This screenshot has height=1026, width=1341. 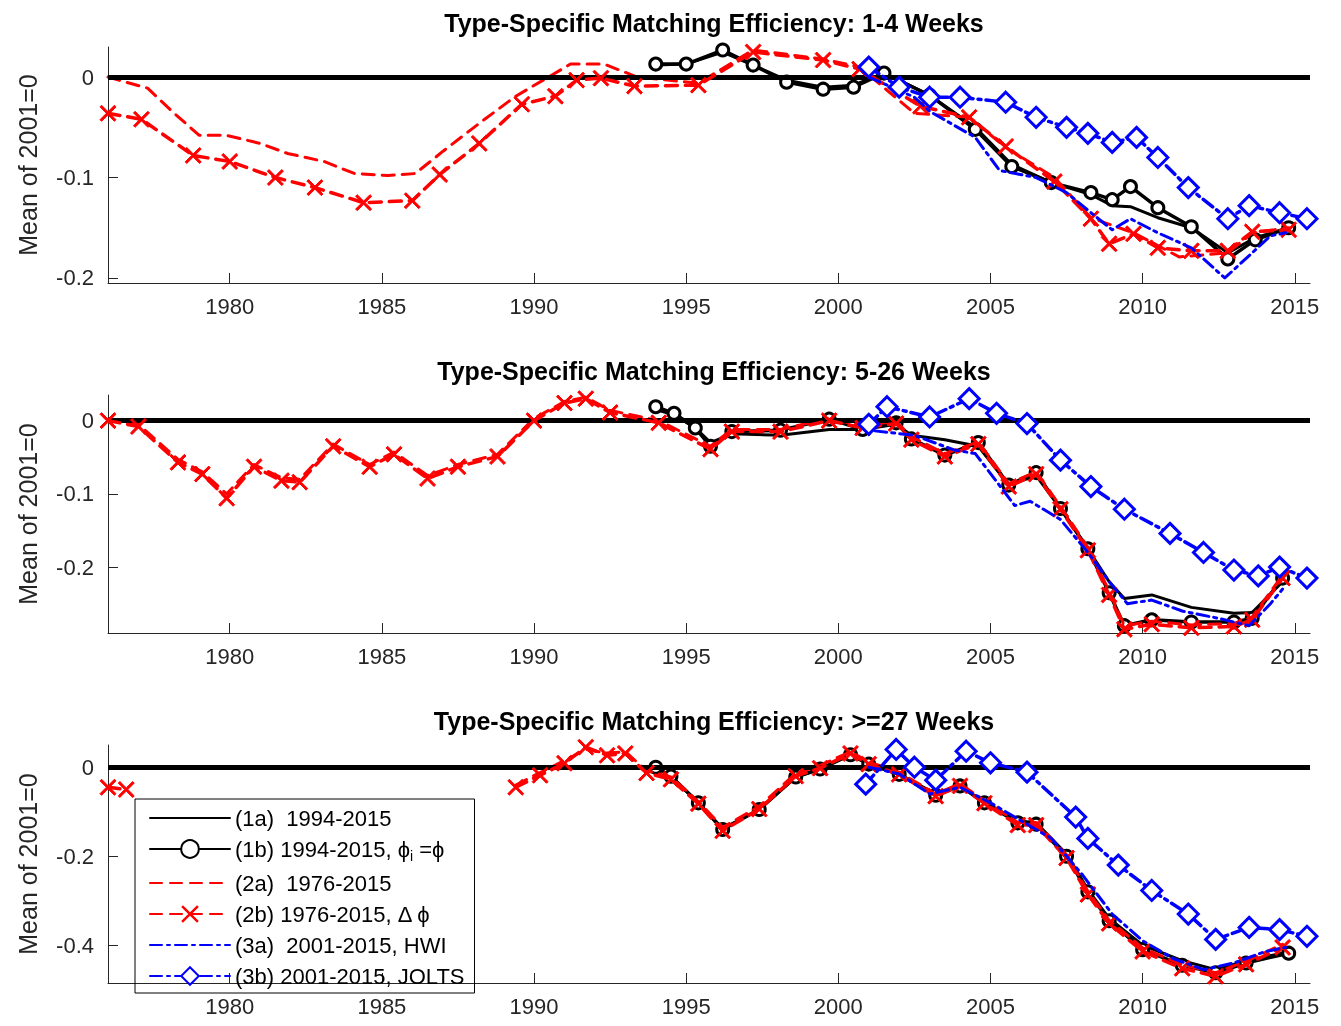 I want to click on legend-label: (2a) 1976-2015, so click(x=313, y=883).